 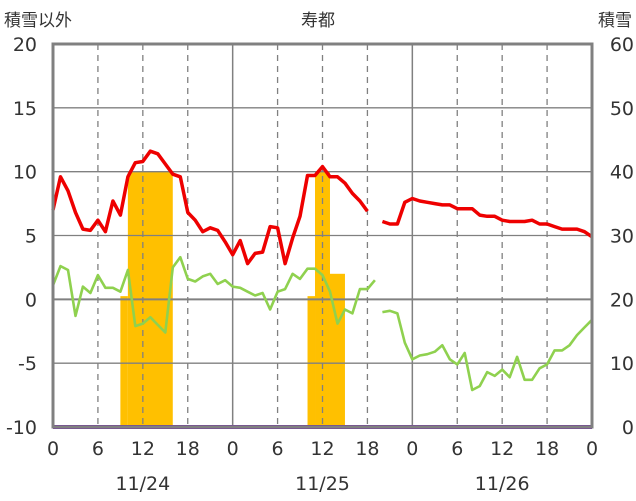 What do you see at coordinates (27, 364) in the screenshot?
I see `y-left-tick-label: -5` at bounding box center [27, 364].